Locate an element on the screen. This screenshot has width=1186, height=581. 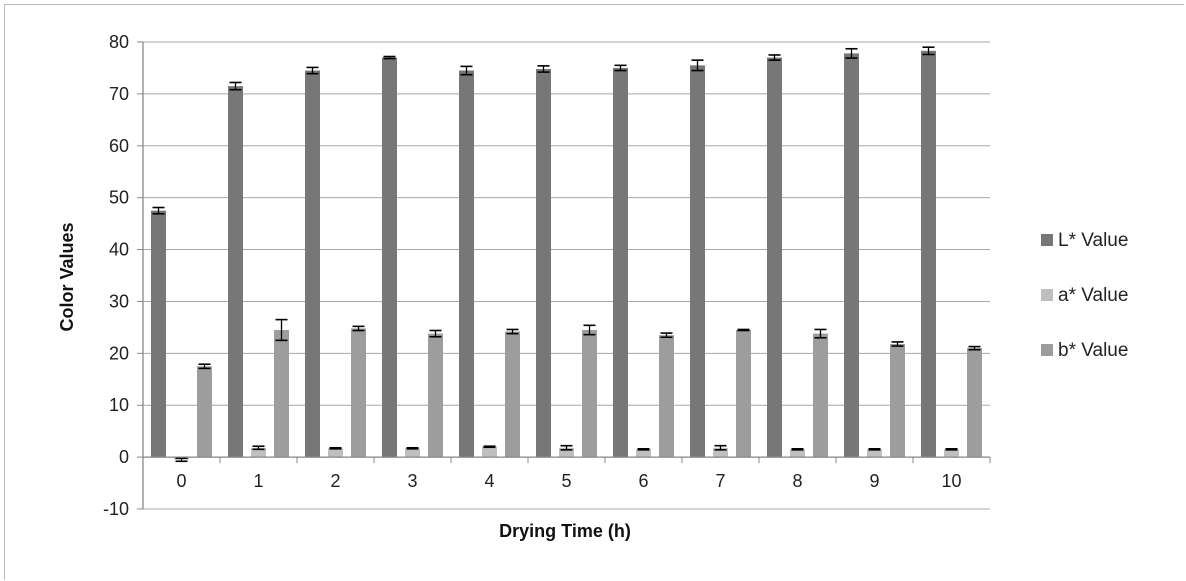
x-tick-label: 8 is located at coordinates (797, 481).